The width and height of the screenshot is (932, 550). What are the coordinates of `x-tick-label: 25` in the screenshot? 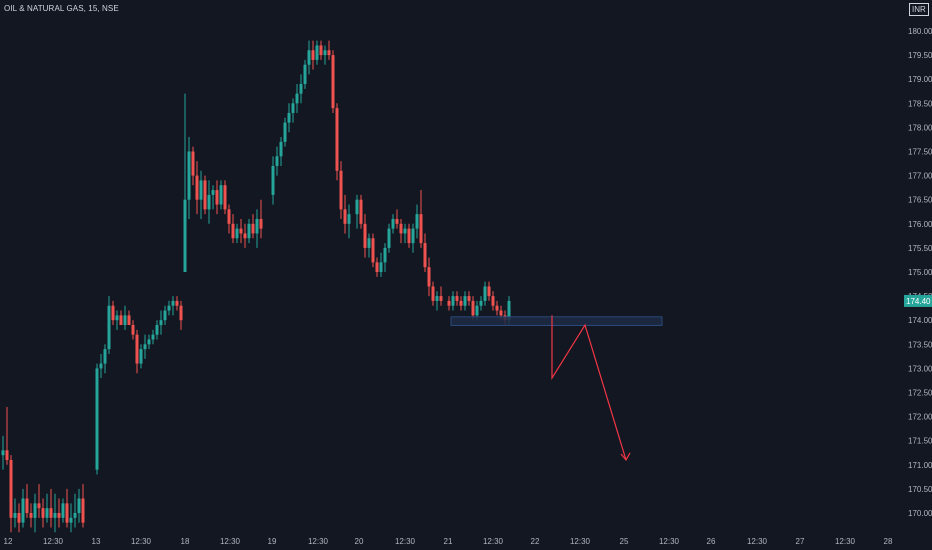 It's located at (624, 541).